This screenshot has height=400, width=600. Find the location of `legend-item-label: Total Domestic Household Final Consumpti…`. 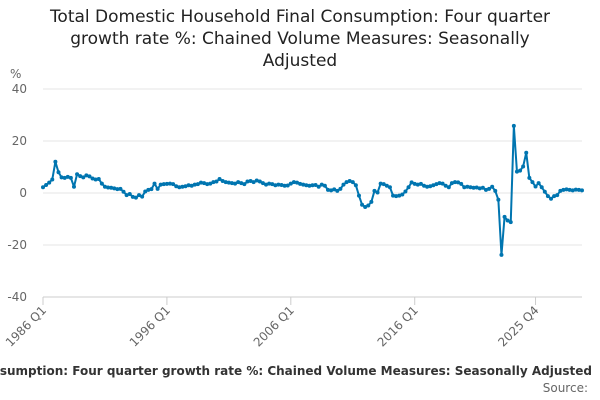

legend-item-label: Total Domestic Household Final Consumpti… is located at coordinates (296, 371).